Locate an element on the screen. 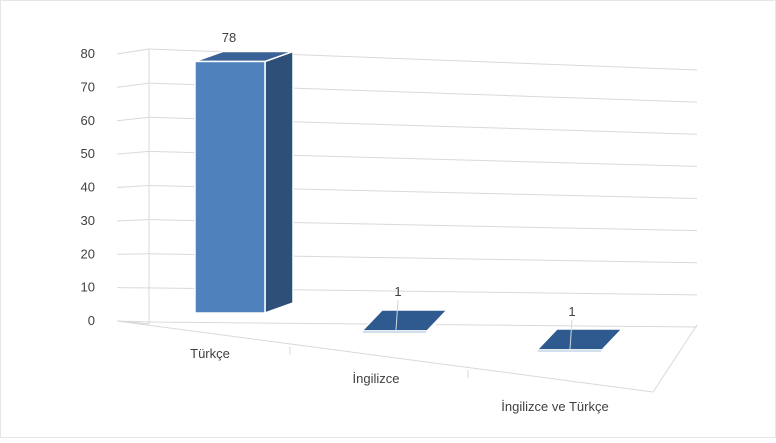 The height and width of the screenshot is (443, 776). y-tick-label: 20 is located at coordinates (88, 253).